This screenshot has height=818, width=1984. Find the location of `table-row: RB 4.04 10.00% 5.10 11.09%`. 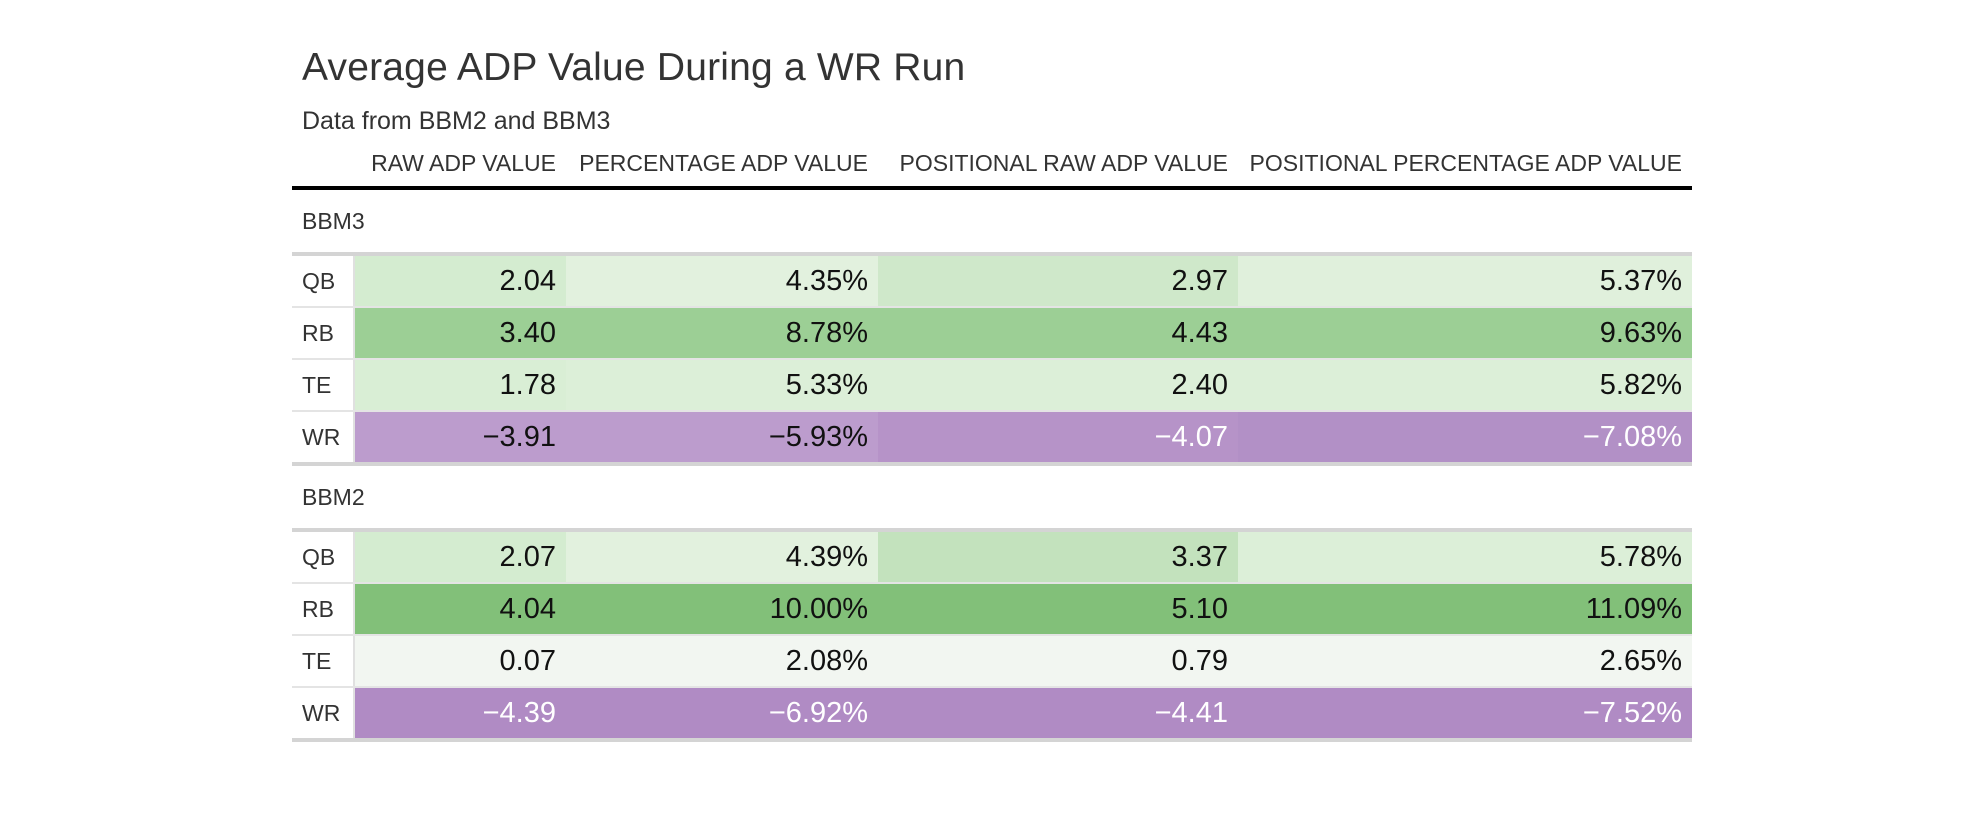

table-row: RB 4.04 10.00% 5.10 11.09% is located at coordinates (992, 609).